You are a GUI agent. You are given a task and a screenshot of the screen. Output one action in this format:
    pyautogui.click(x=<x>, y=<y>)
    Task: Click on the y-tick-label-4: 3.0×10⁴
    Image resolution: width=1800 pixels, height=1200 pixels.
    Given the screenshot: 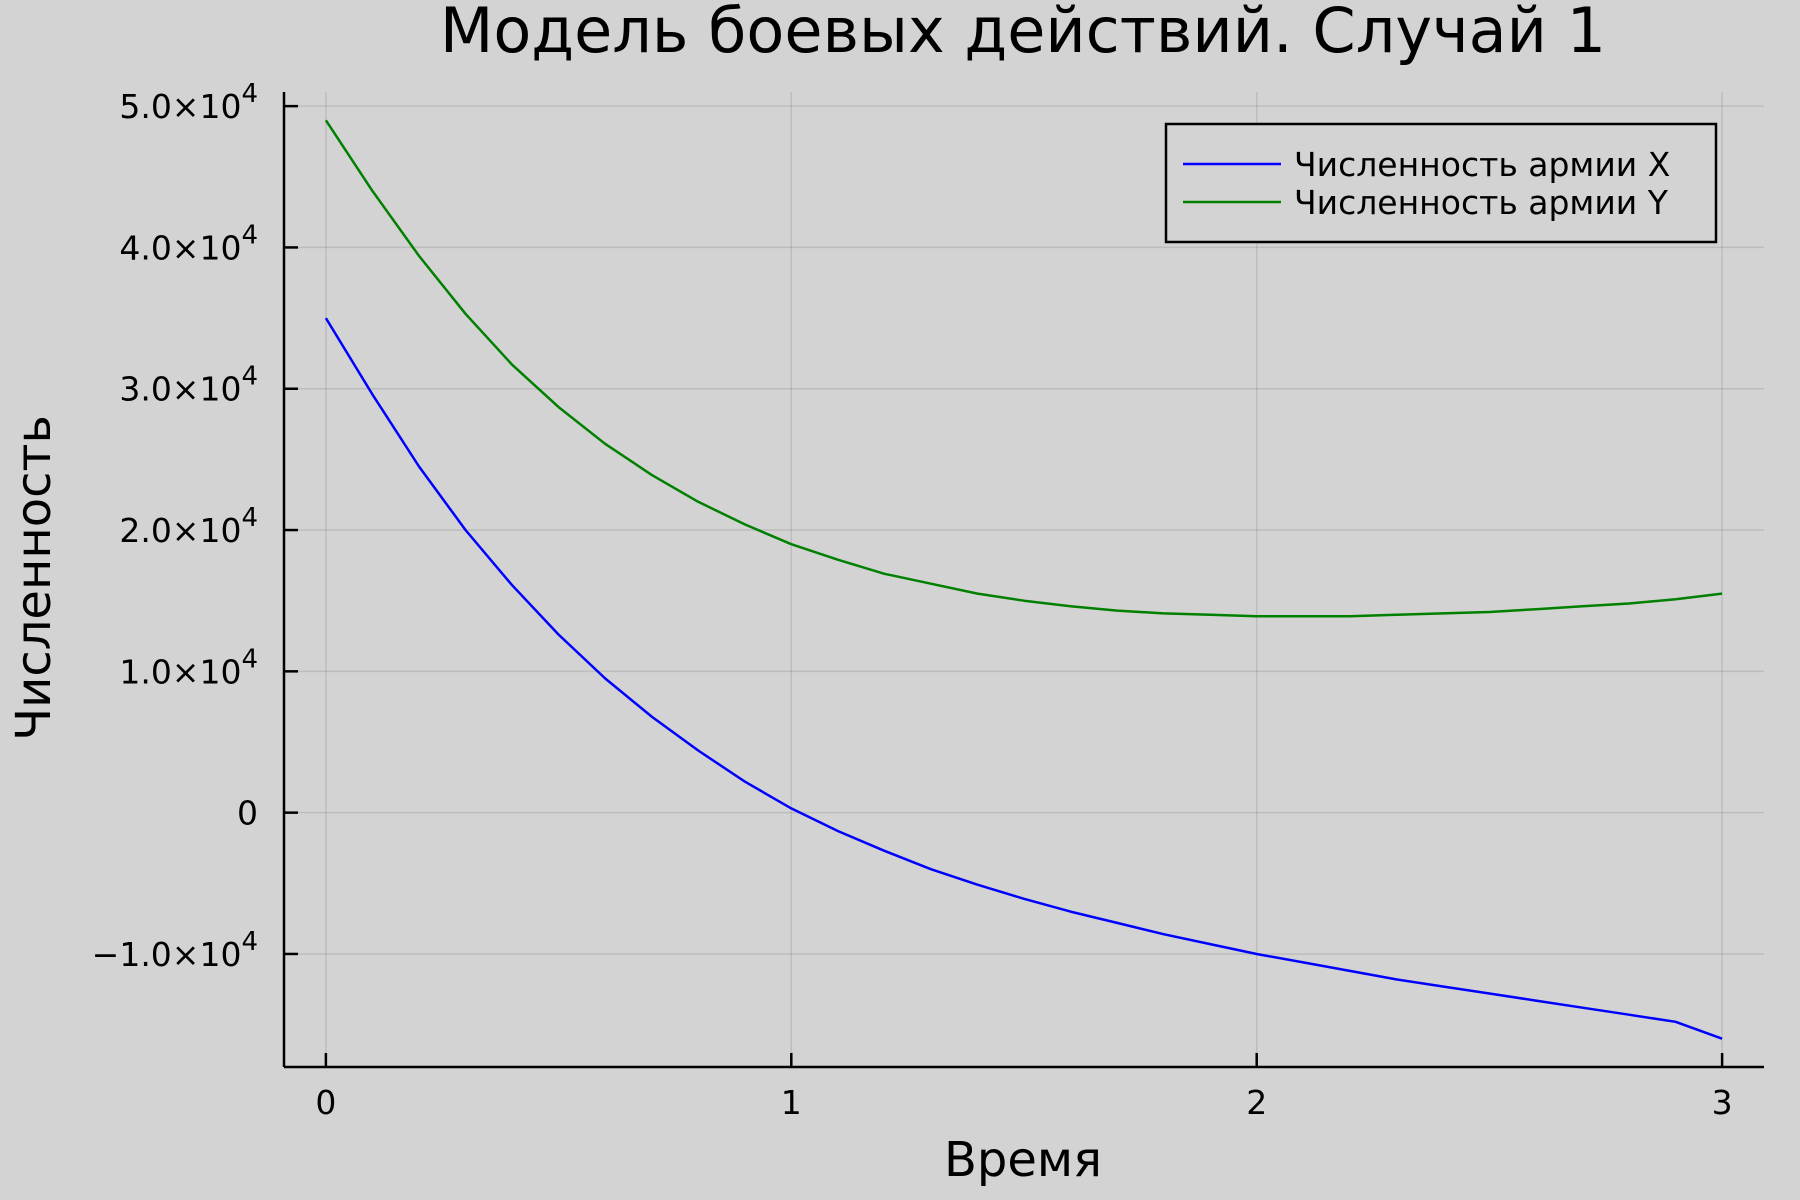 What is the action you would take?
    pyautogui.click(x=188, y=385)
    